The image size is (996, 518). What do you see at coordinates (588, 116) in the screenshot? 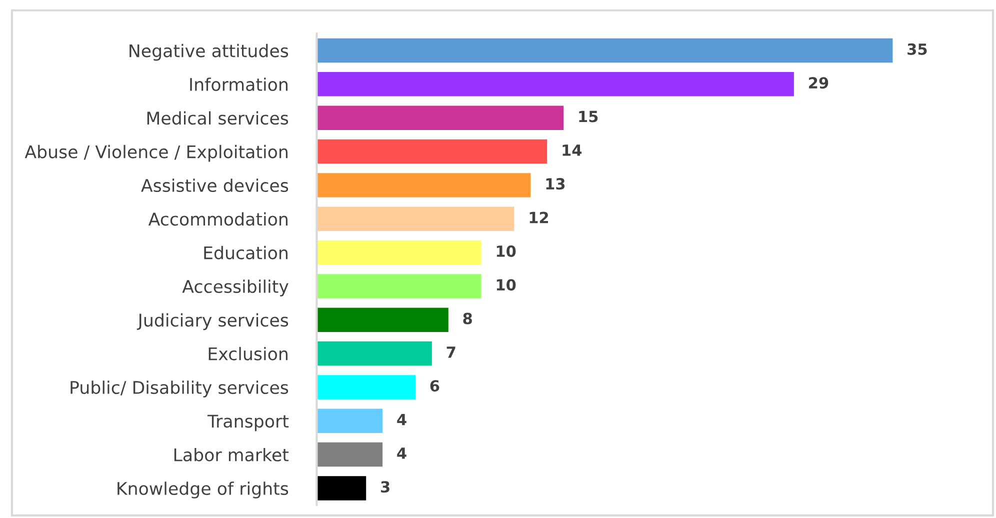
I see `data-label: 15` at bounding box center [588, 116].